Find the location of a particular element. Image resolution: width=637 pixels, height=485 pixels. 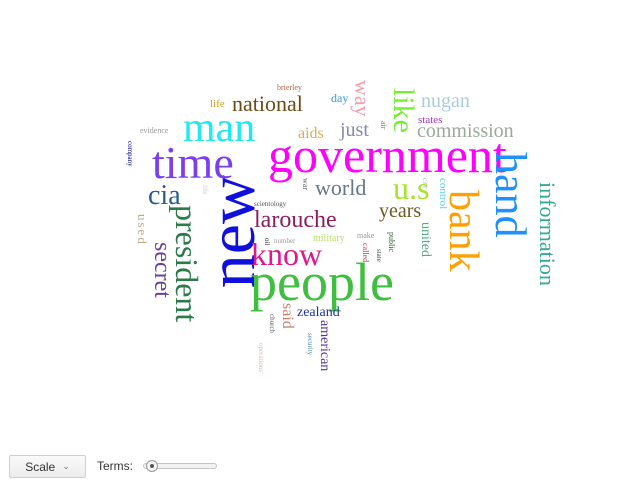

word-cia: cia is located at coordinates (164, 195).